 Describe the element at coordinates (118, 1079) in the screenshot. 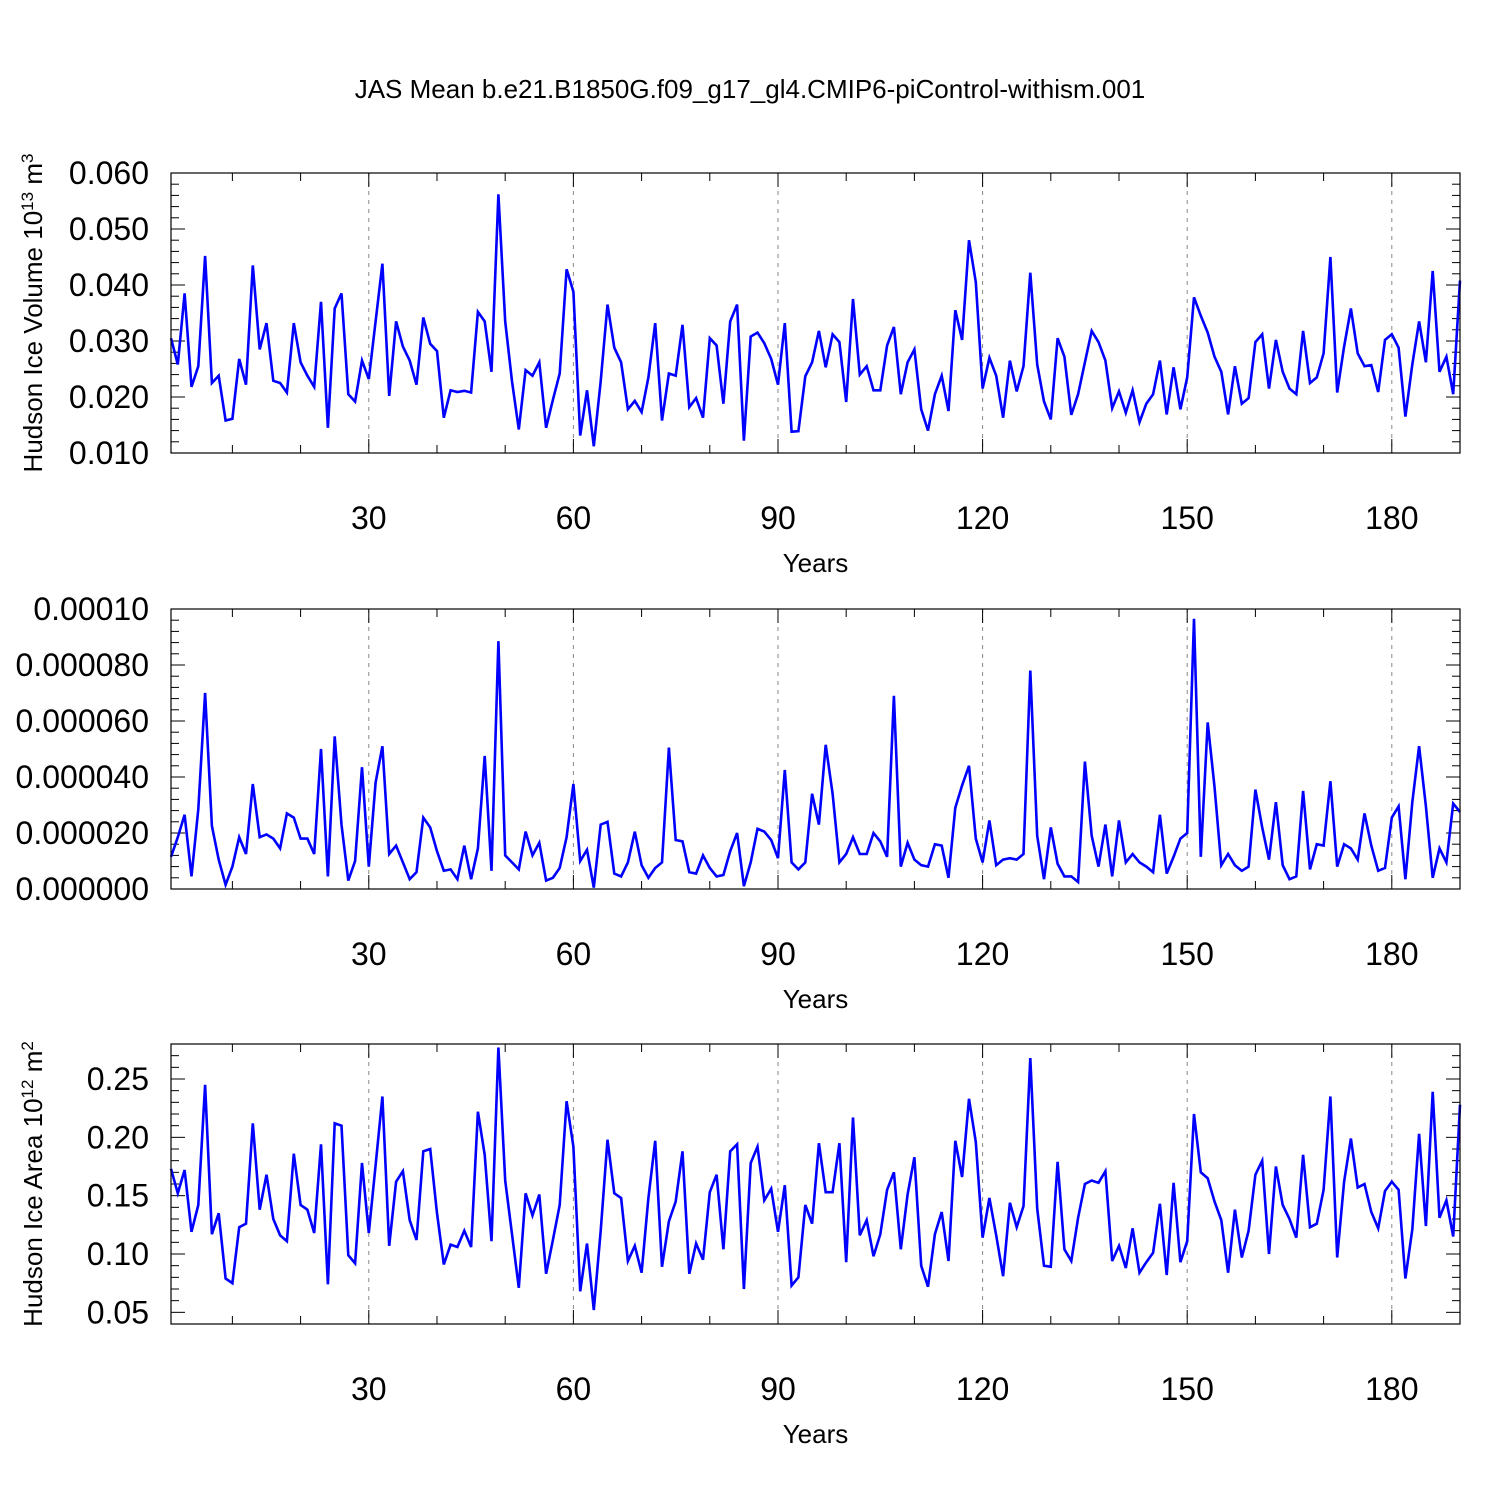

I see `y-tick-label: 0.25` at that location.